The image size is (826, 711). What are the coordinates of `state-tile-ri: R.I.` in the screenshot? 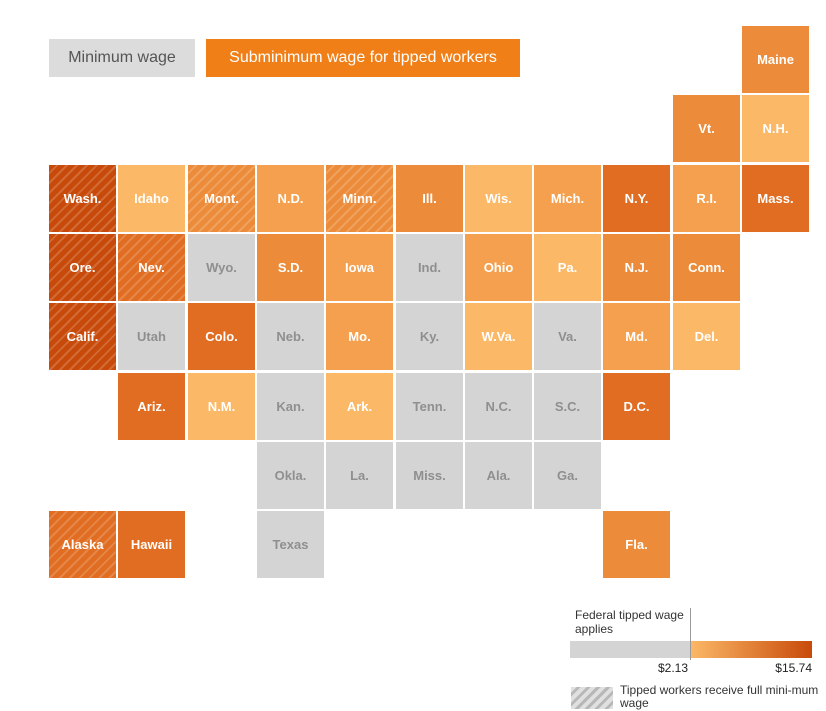 It's located at (706, 198).